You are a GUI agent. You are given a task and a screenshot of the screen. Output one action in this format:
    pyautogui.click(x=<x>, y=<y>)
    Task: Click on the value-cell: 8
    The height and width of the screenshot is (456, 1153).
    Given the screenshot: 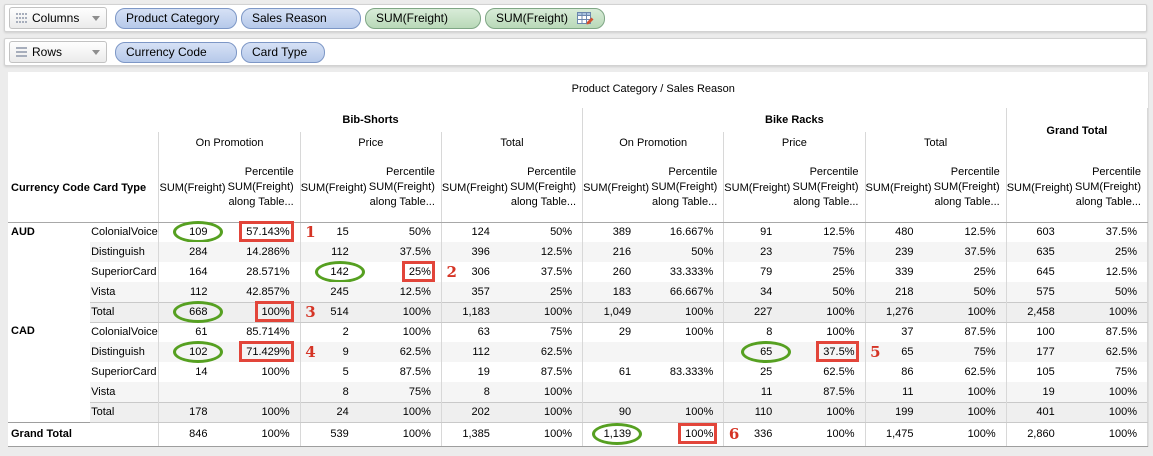 What is the action you would take?
    pyautogui.click(x=758, y=332)
    